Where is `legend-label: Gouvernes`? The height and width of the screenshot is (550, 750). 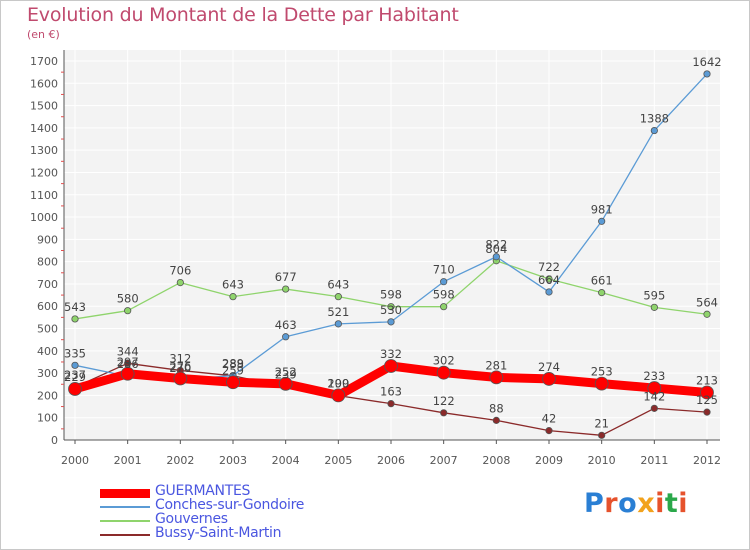 legend-label: Gouvernes is located at coordinates (191, 519).